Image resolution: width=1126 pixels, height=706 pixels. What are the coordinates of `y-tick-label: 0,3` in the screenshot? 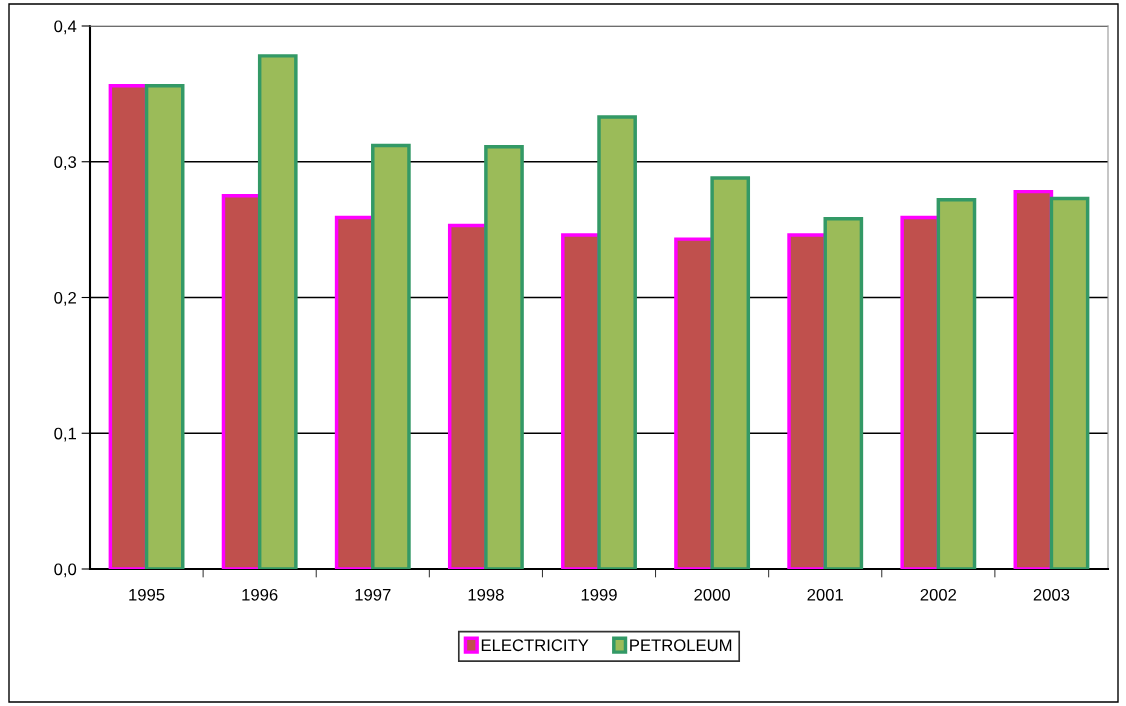 It's located at (65, 163).